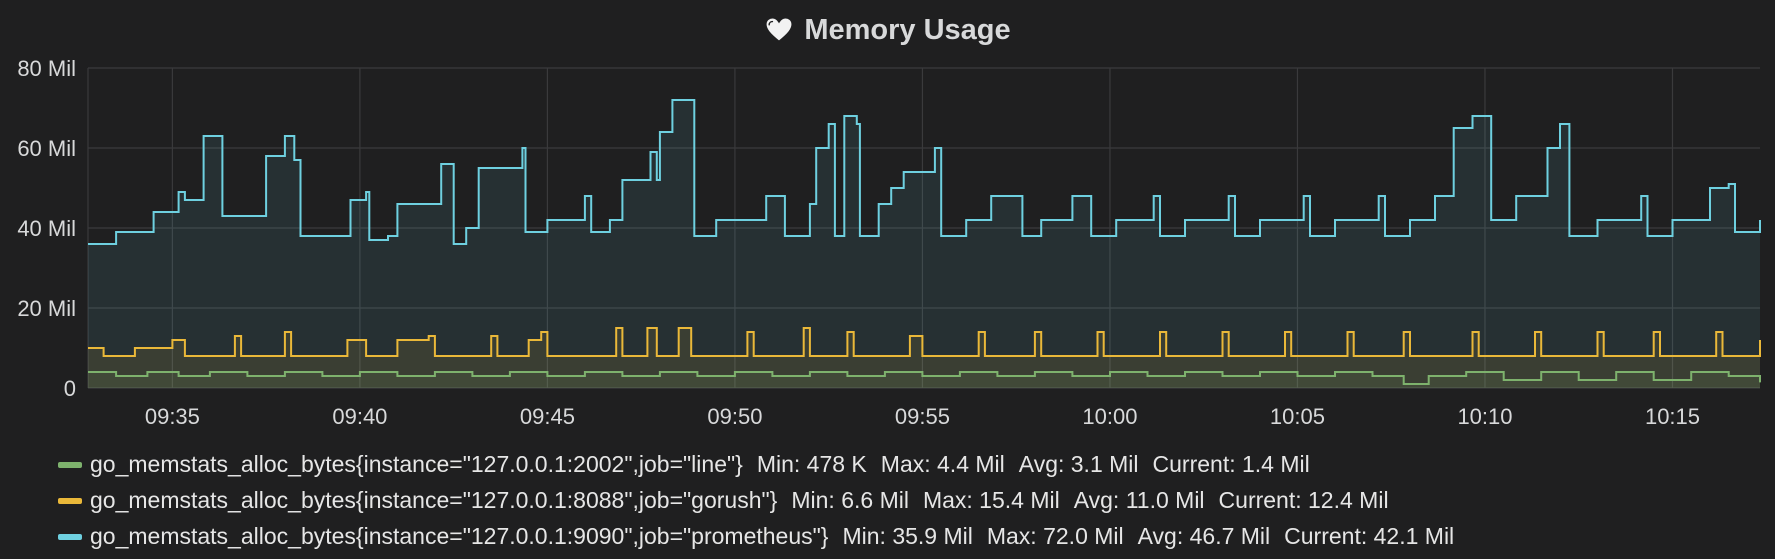 Image resolution: width=1775 pixels, height=559 pixels. What do you see at coordinates (1109, 416) in the screenshot?
I see `x-tick-label: 10:00` at bounding box center [1109, 416].